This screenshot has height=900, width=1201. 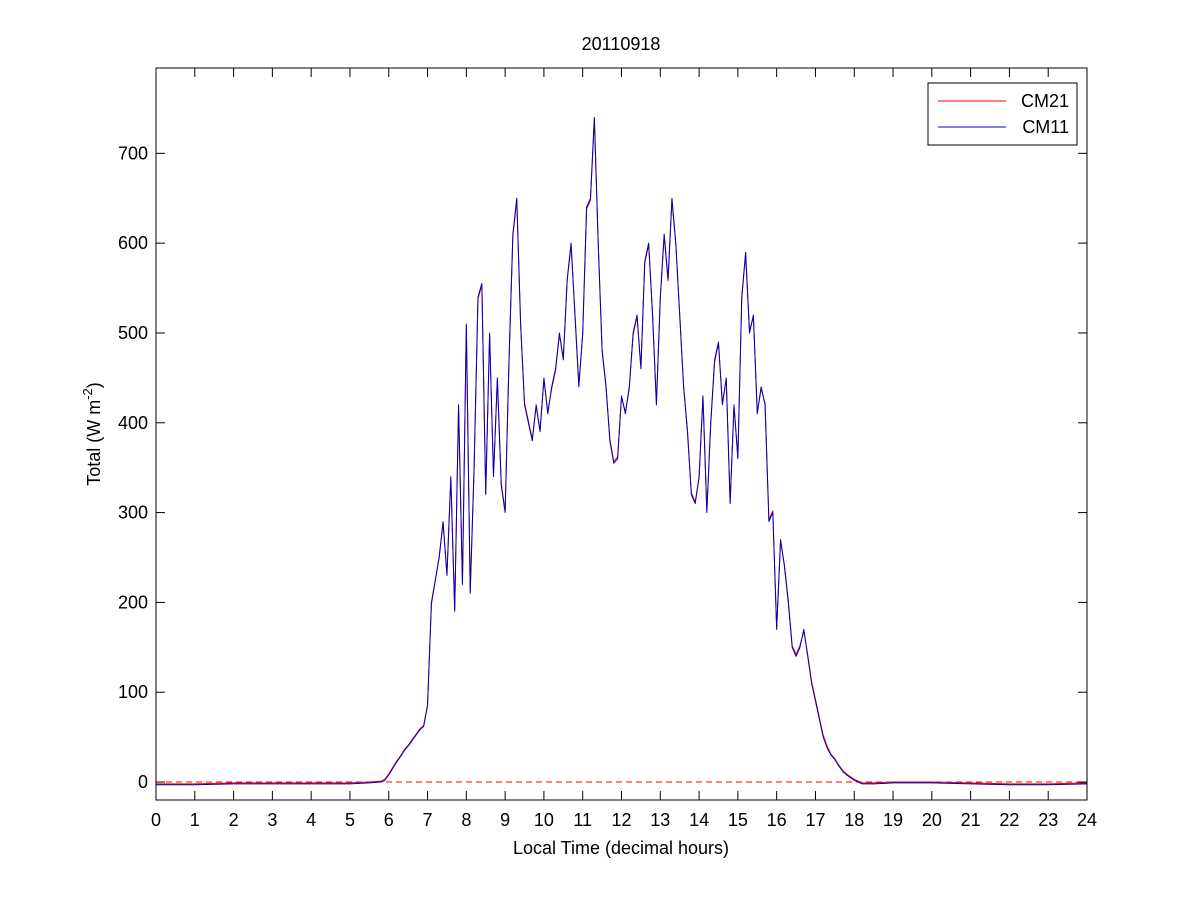 What do you see at coordinates (1045, 101) in the screenshot?
I see `legend-label: CM21` at bounding box center [1045, 101].